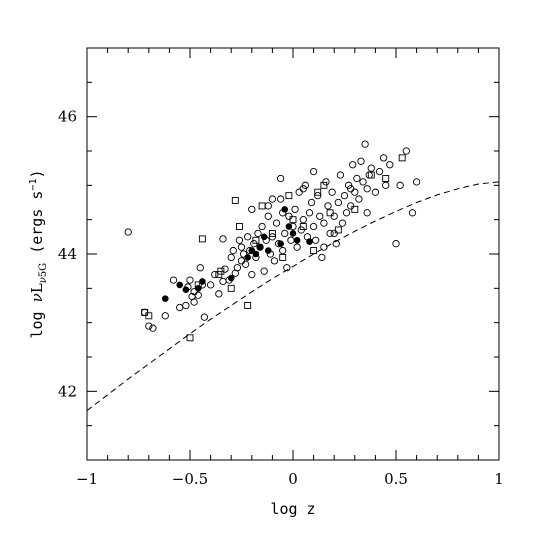 Image resolution: width=545 pixels, height=545 pixels. Describe the element at coordinates (33, 185) in the screenshot. I see `y-label-sup: −1` at that location.